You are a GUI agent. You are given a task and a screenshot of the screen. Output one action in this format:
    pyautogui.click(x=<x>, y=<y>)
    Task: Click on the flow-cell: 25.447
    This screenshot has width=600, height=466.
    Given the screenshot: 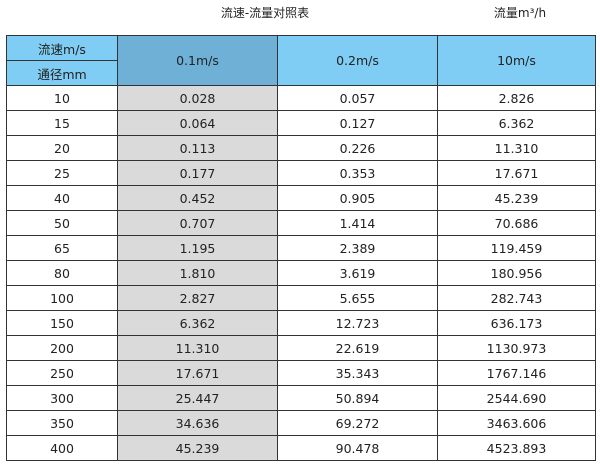 What is the action you would take?
    pyautogui.click(x=197, y=398)
    